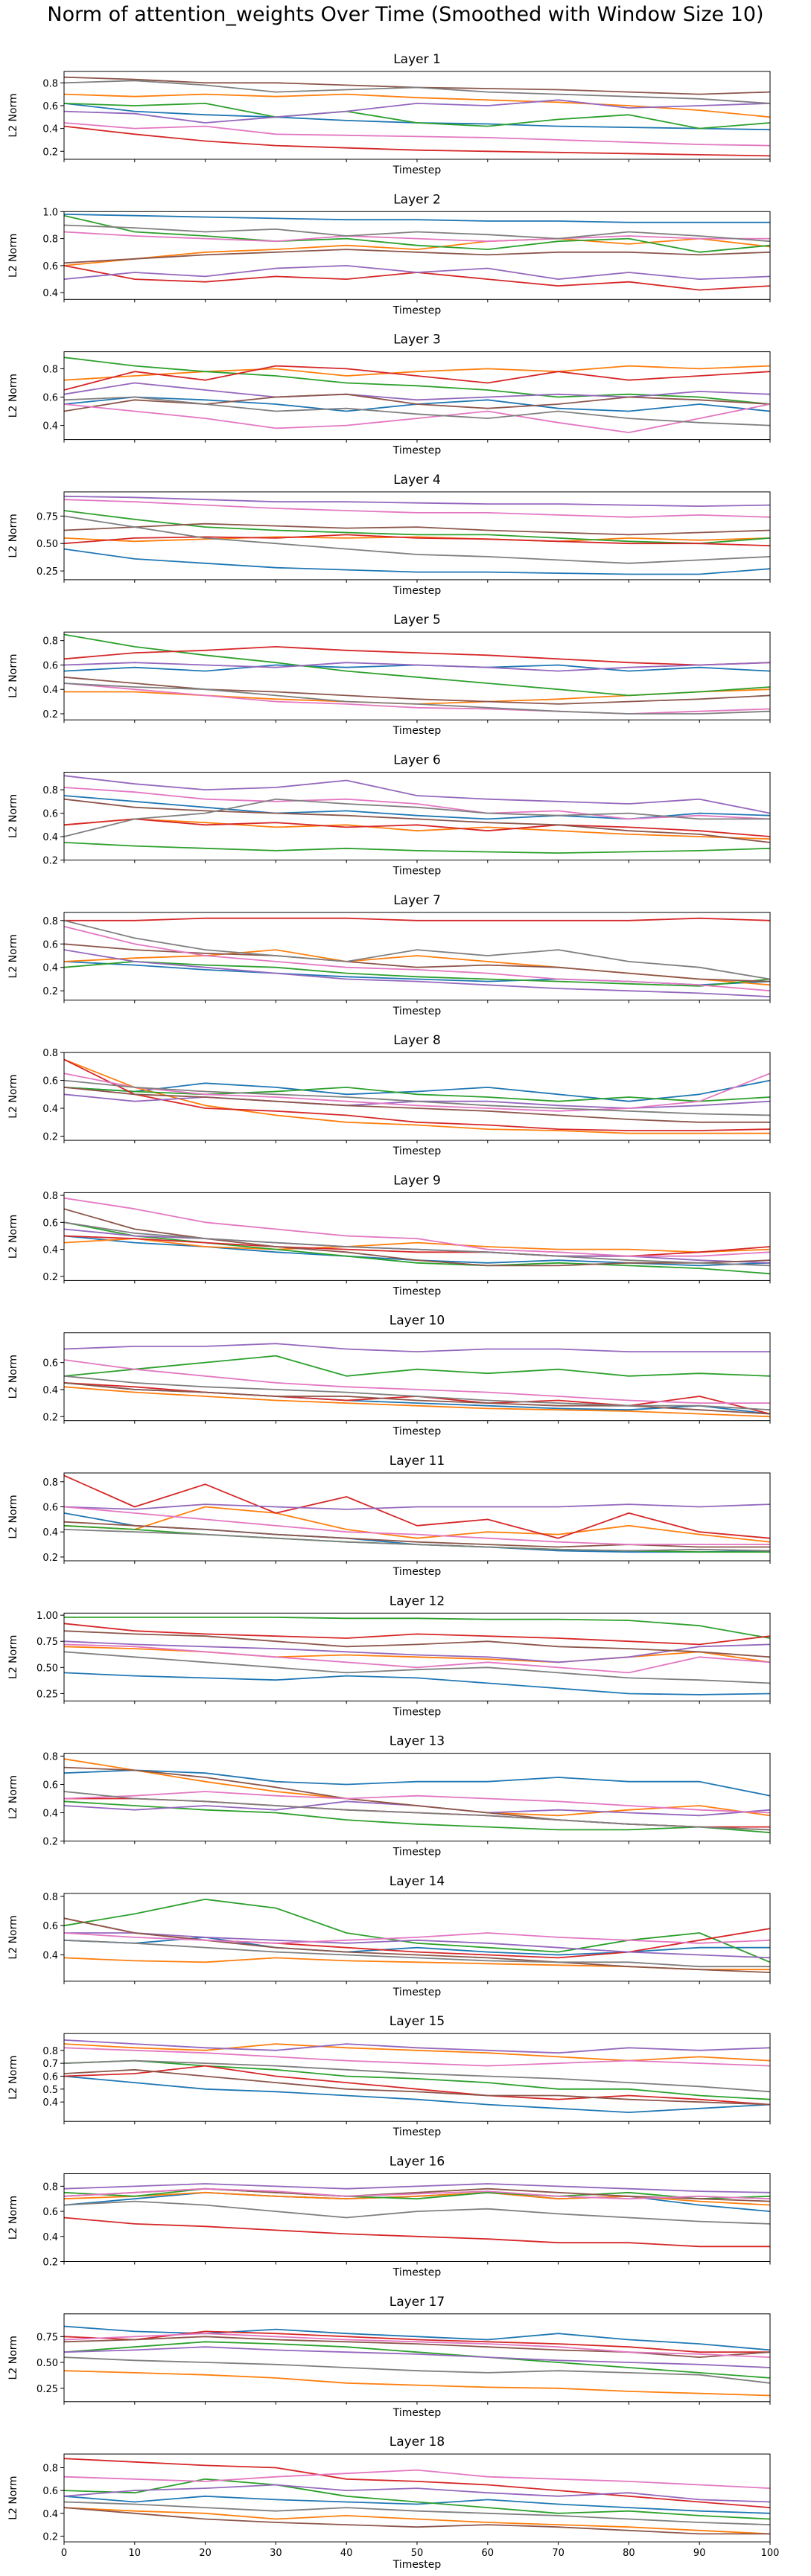  I want to click on x-tick-label: 100, so click(770, 2553).